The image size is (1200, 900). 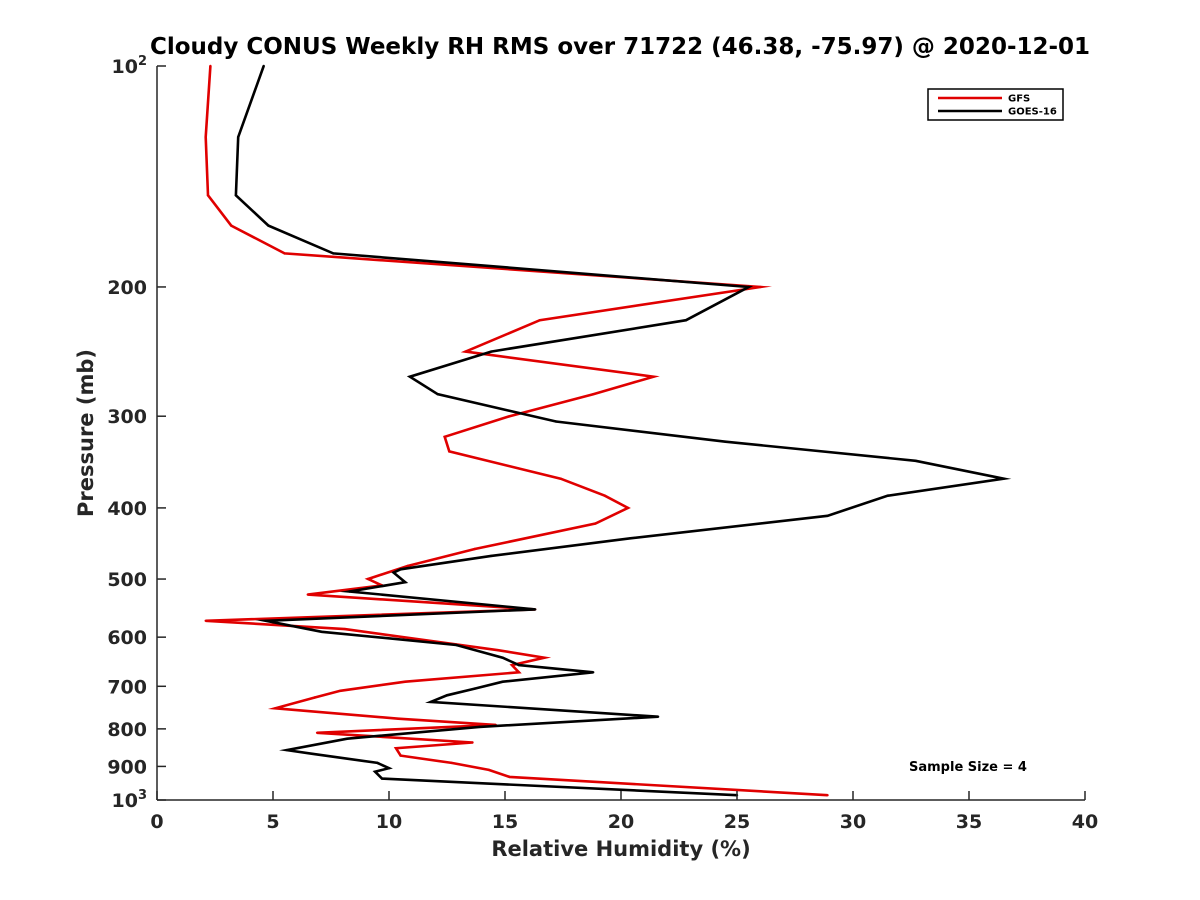 What do you see at coordinates (127, 687) in the screenshot?
I see `y-tick-label: 700` at bounding box center [127, 687].